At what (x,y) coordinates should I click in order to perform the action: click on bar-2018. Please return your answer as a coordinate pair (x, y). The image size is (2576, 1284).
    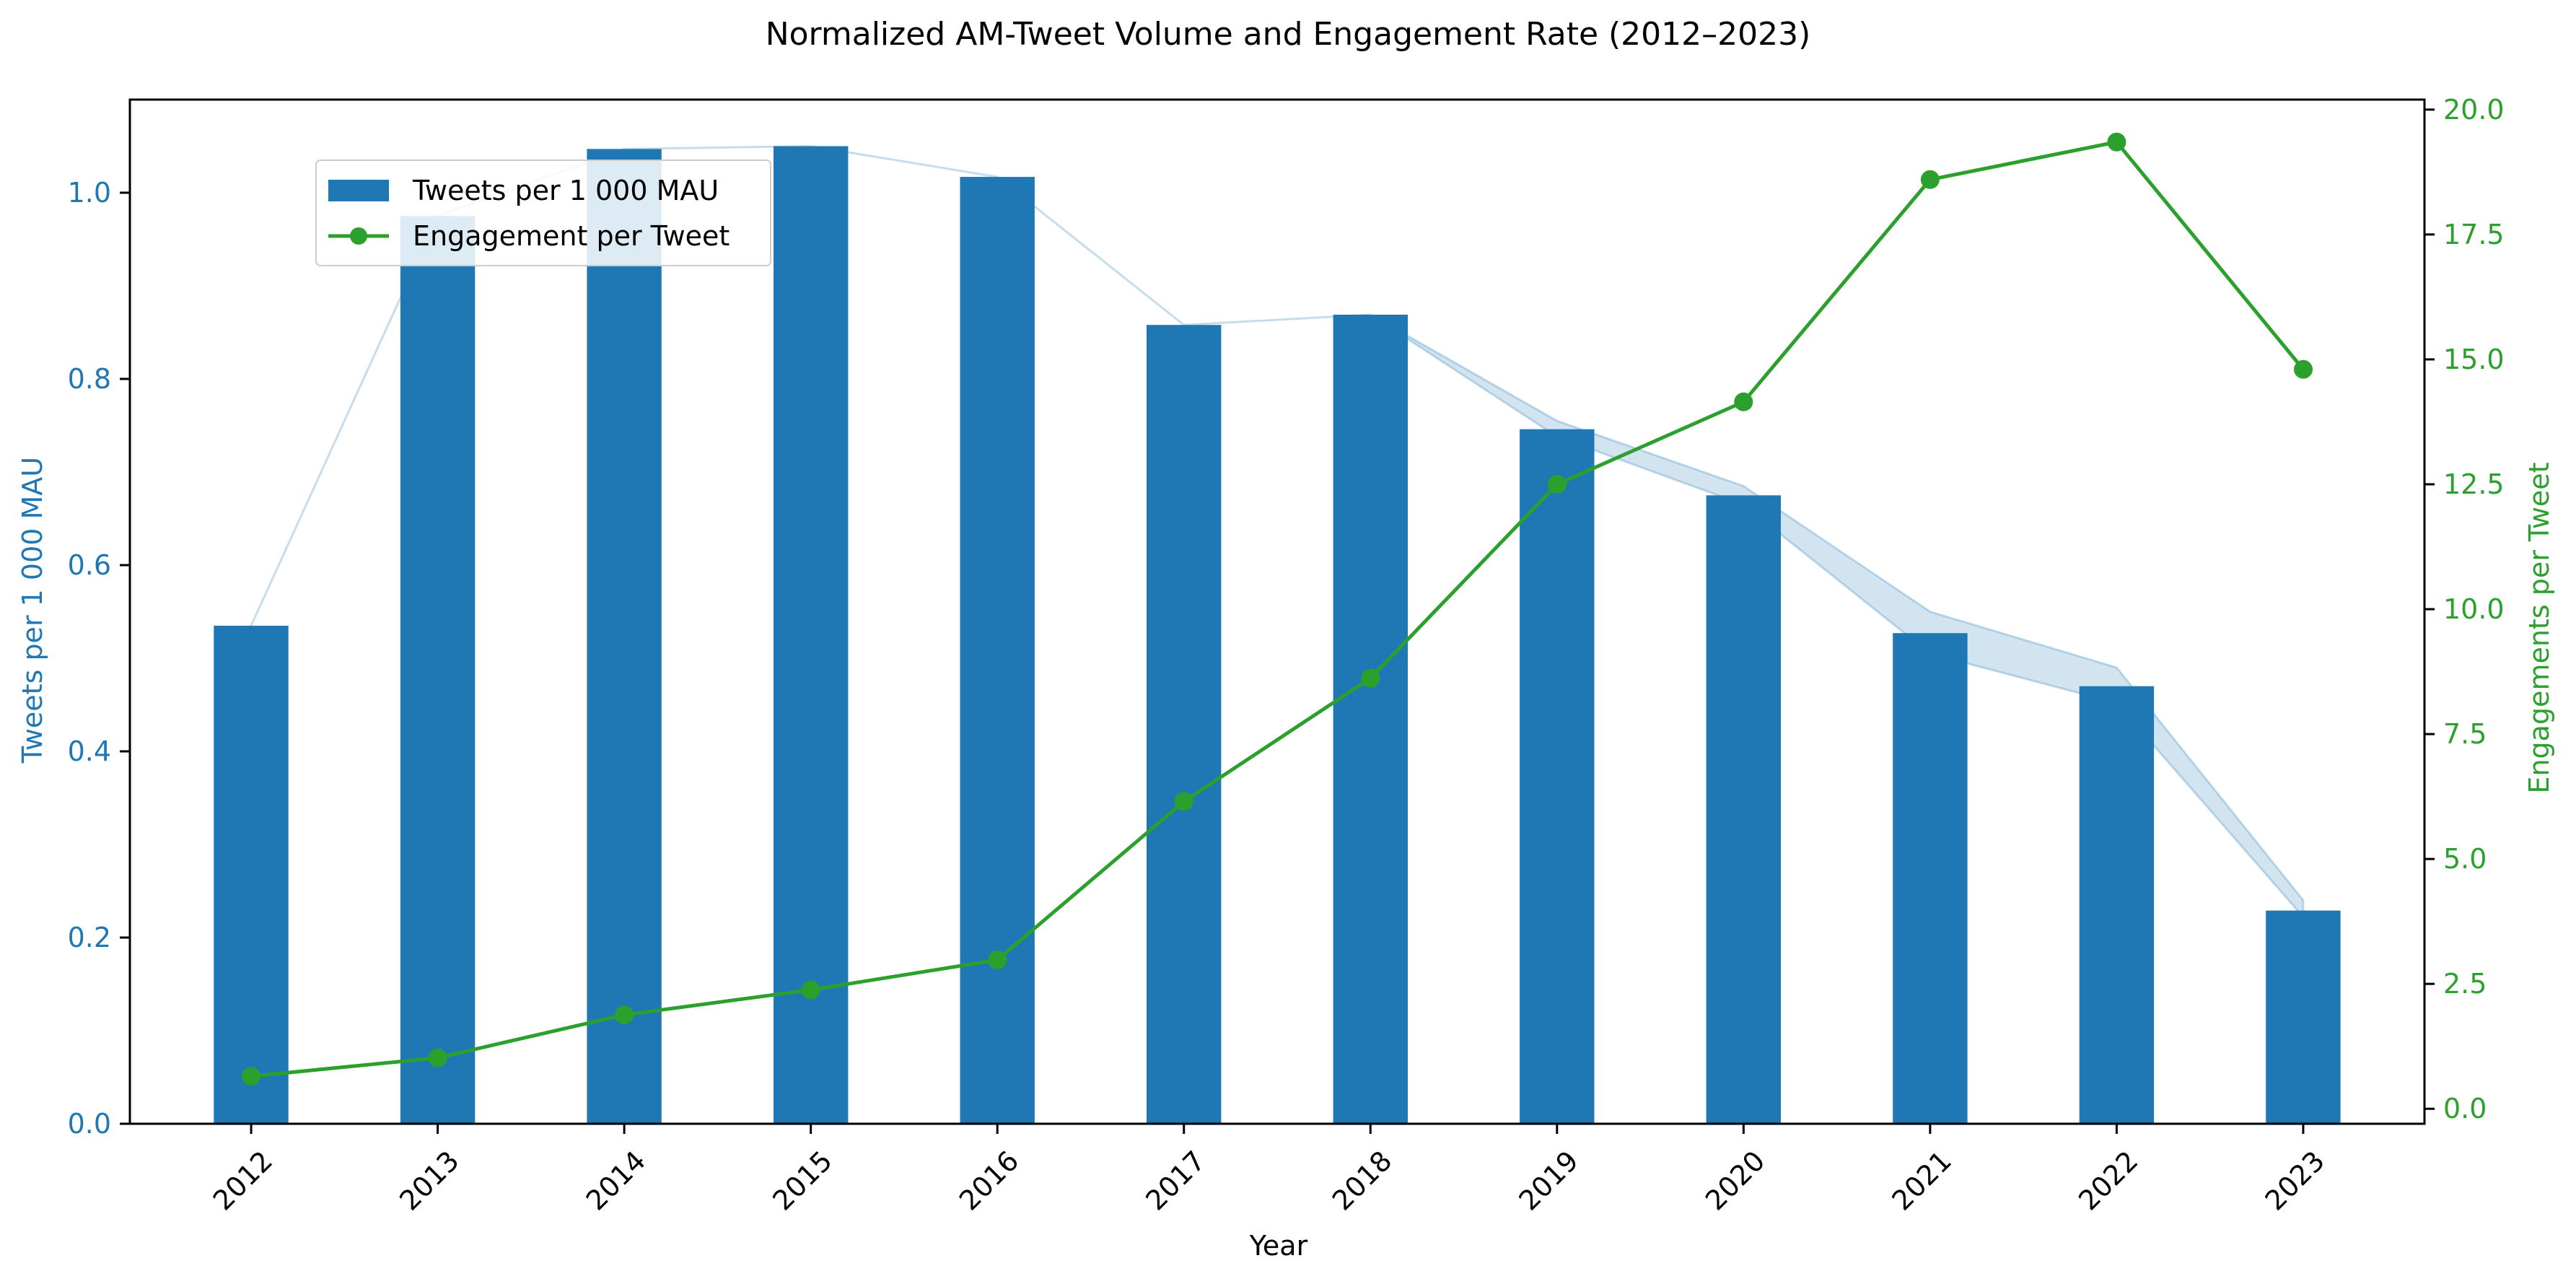
    Looking at the image, I should click on (1370, 719).